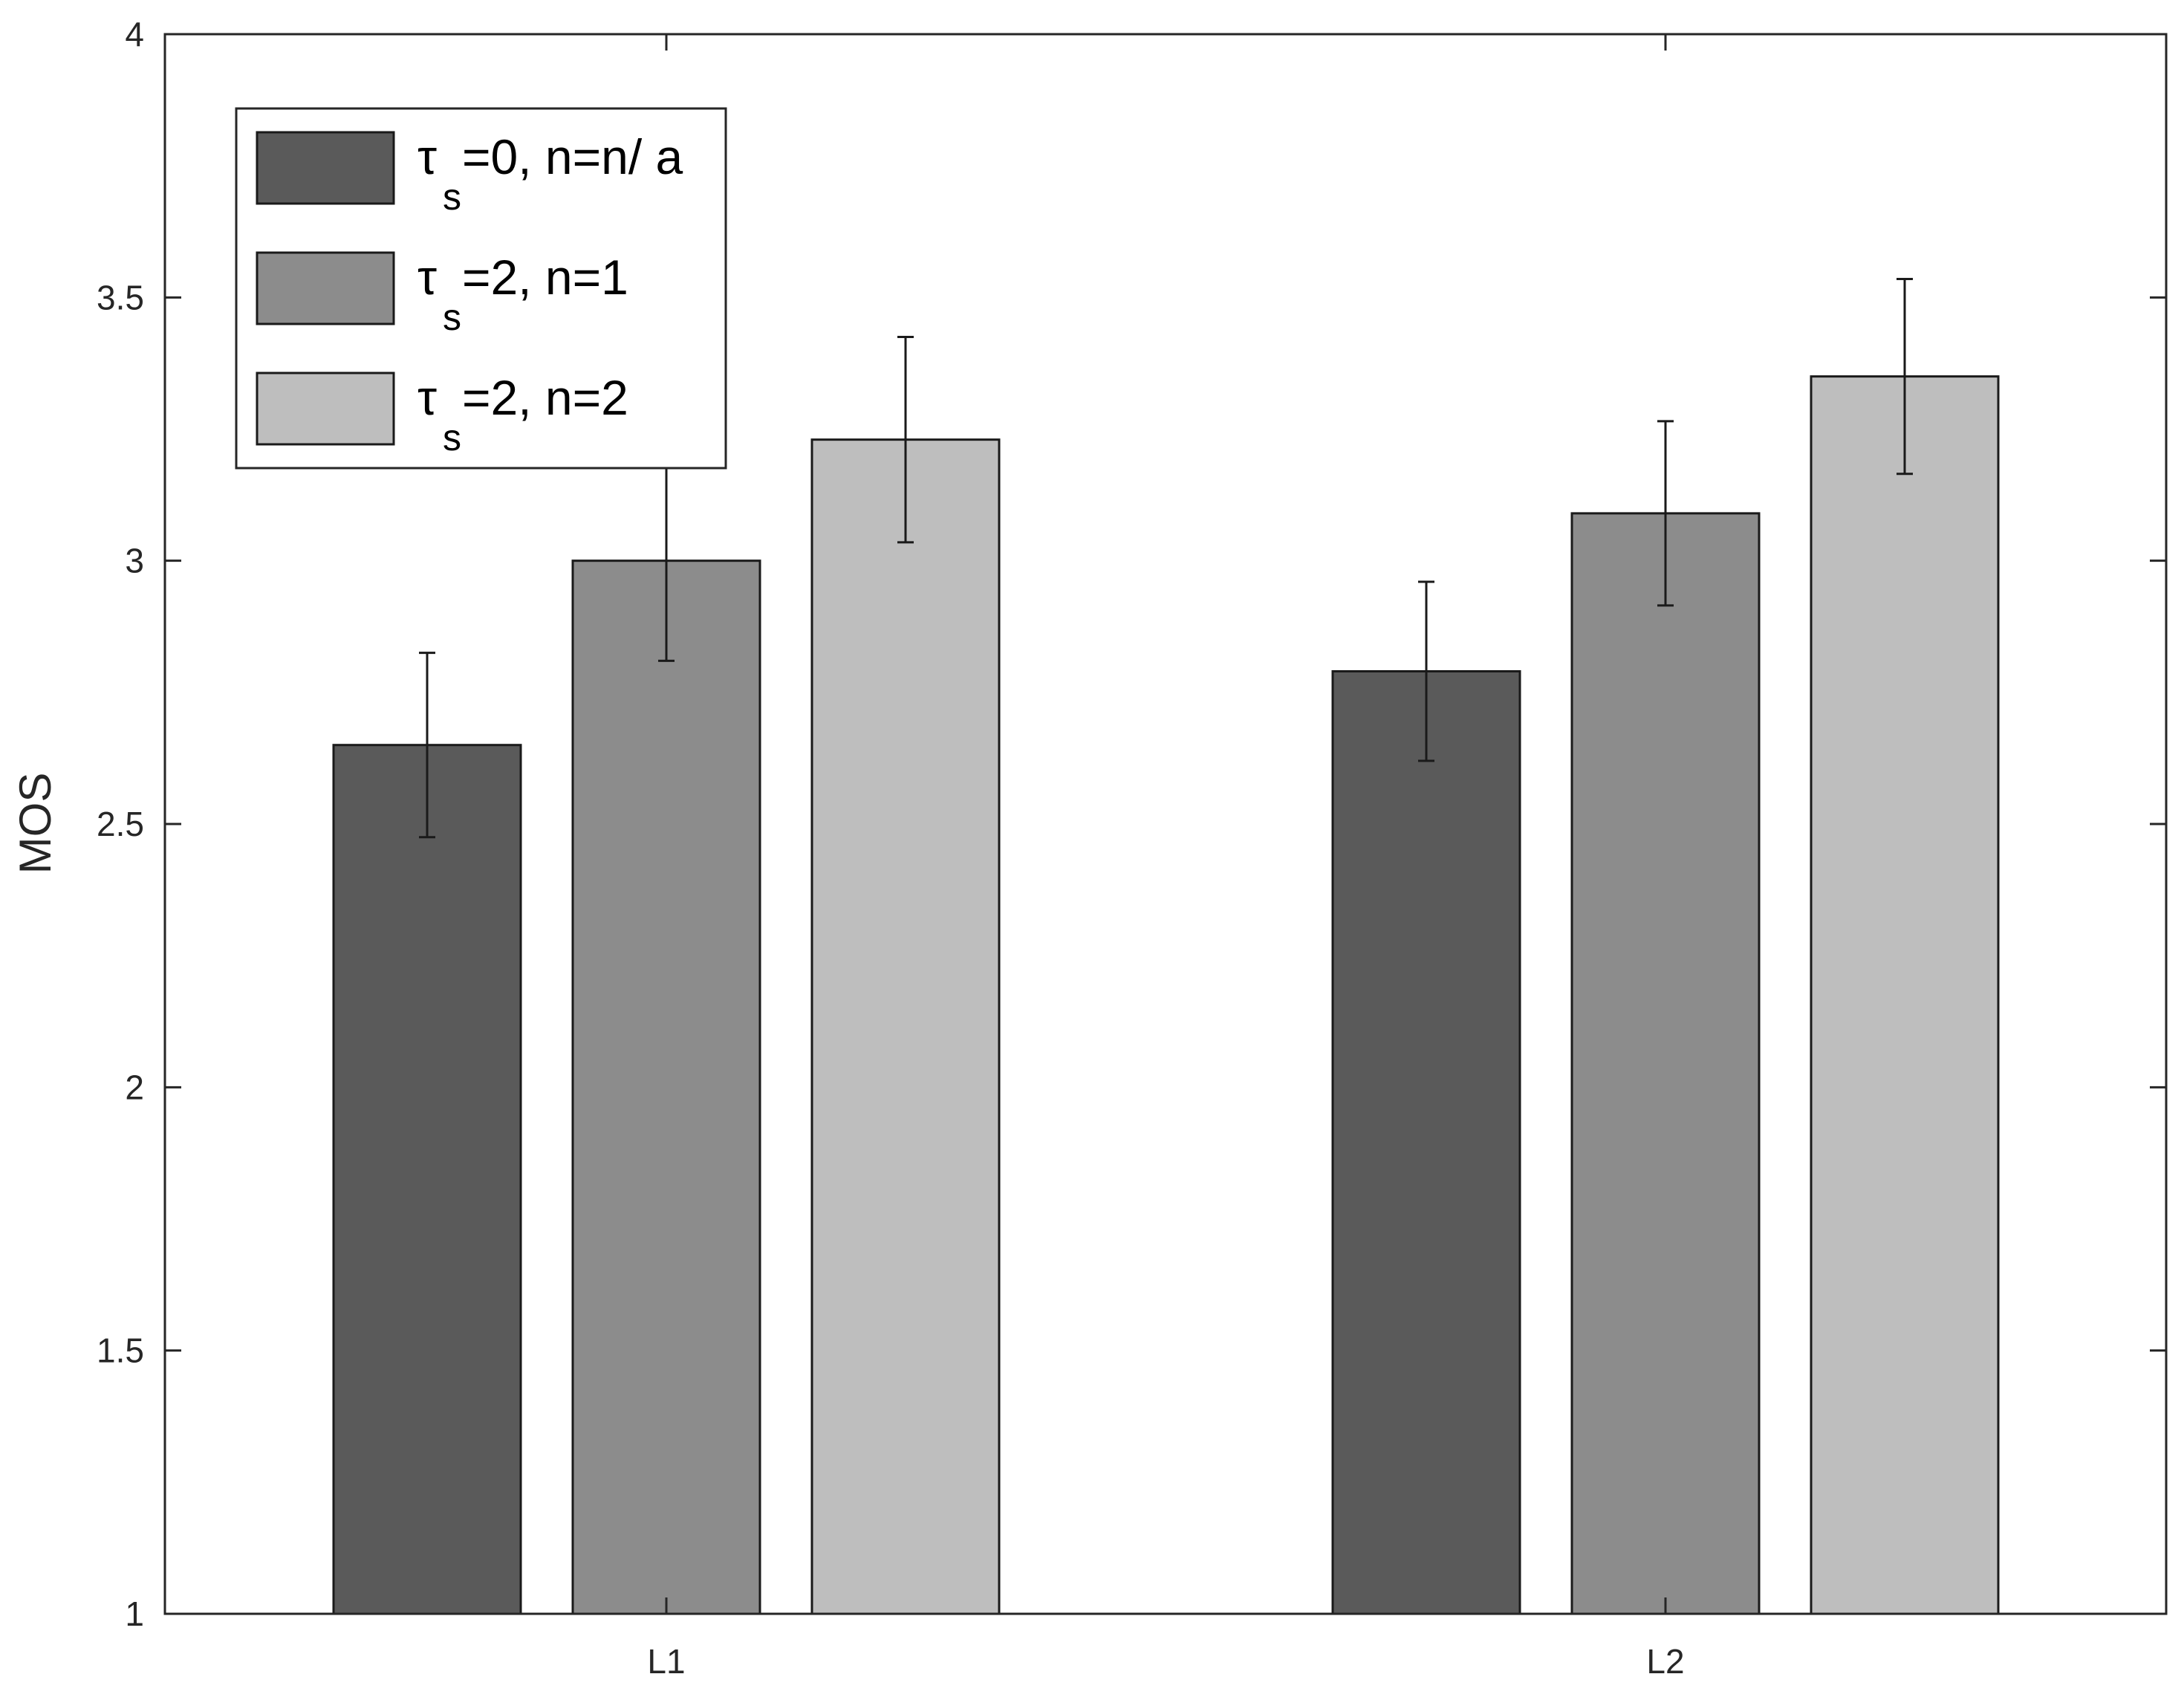  What do you see at coordinates (545, 277) in the screenshot?
I see `legend-label: =2, n=1` at bounding box center [545, 277].